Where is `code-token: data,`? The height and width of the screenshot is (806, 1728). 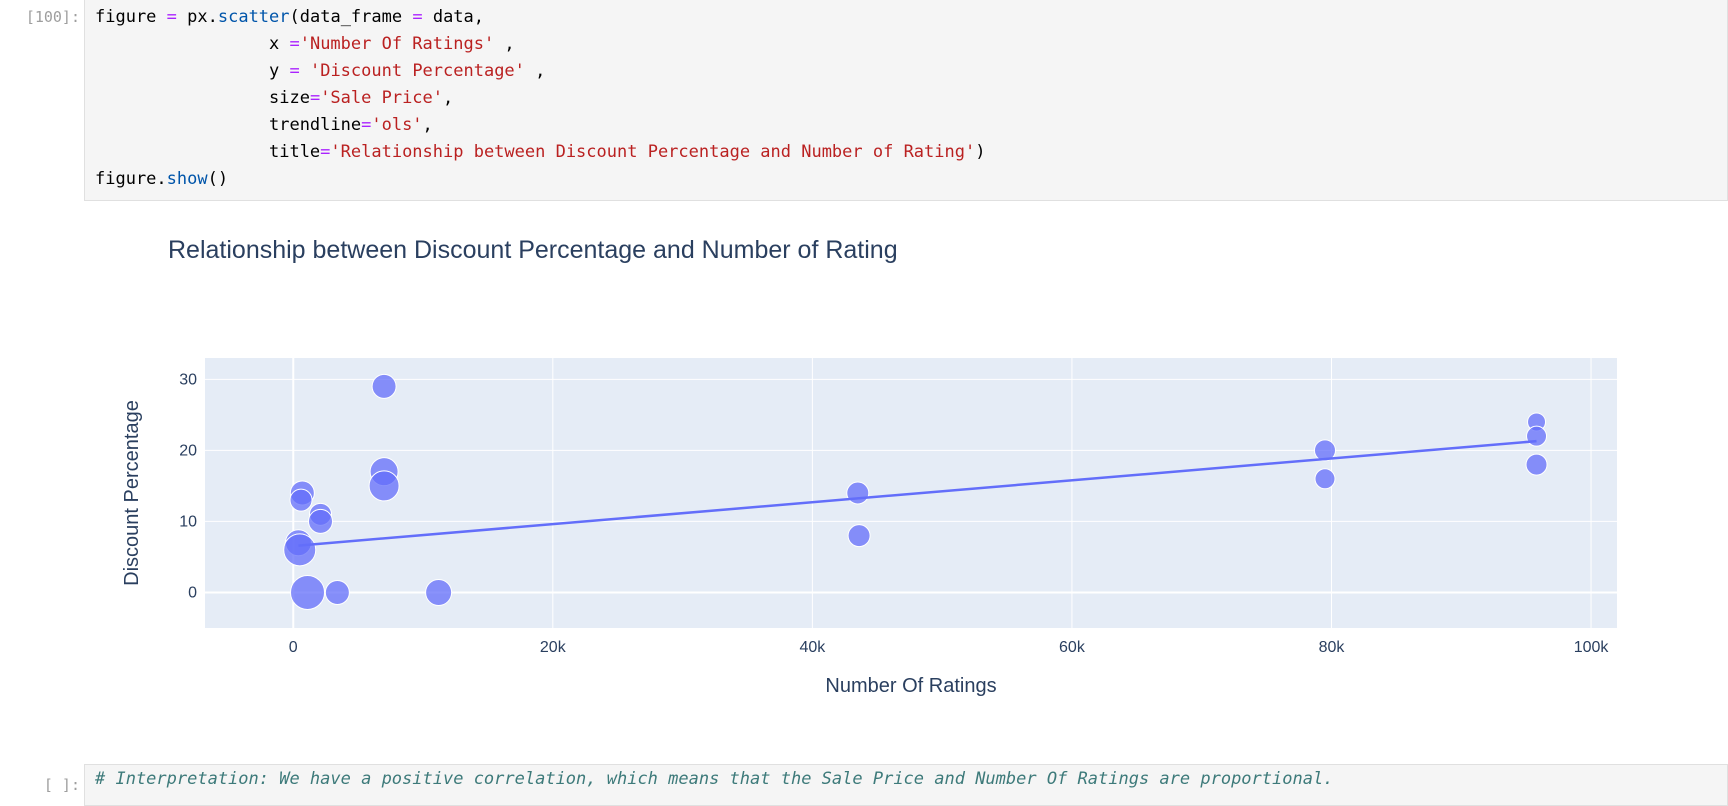
code-token: data, is located at coordinates (453, 17).